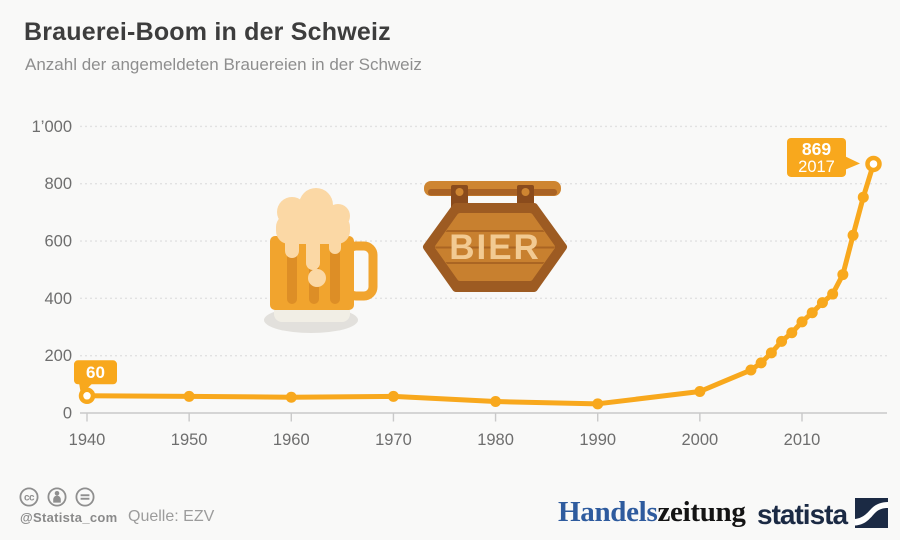  Describe the element at coordinates (189, 440) in the screenshot. I see `x-axis-tick-label: 1950` at that location.